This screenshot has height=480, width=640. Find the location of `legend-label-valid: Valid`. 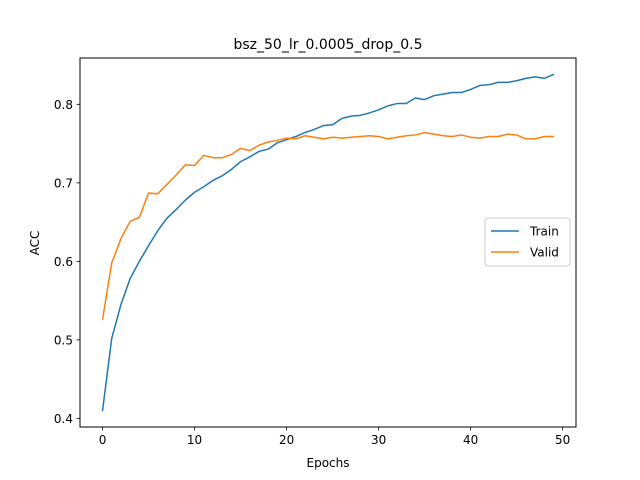

legend-label-valid: Valid is located at coordinates (544, 253).